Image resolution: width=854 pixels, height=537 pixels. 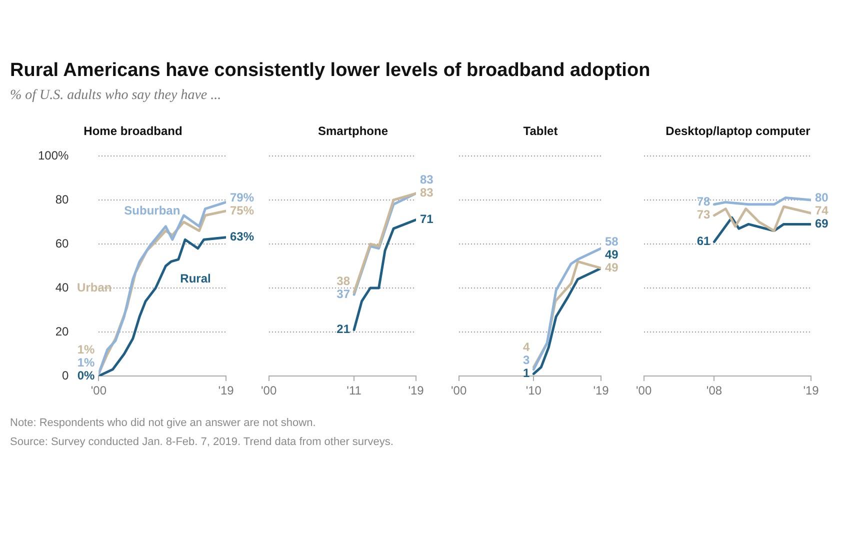 I want to click on y-tick-label: 100%, so click(x=54, y=155).